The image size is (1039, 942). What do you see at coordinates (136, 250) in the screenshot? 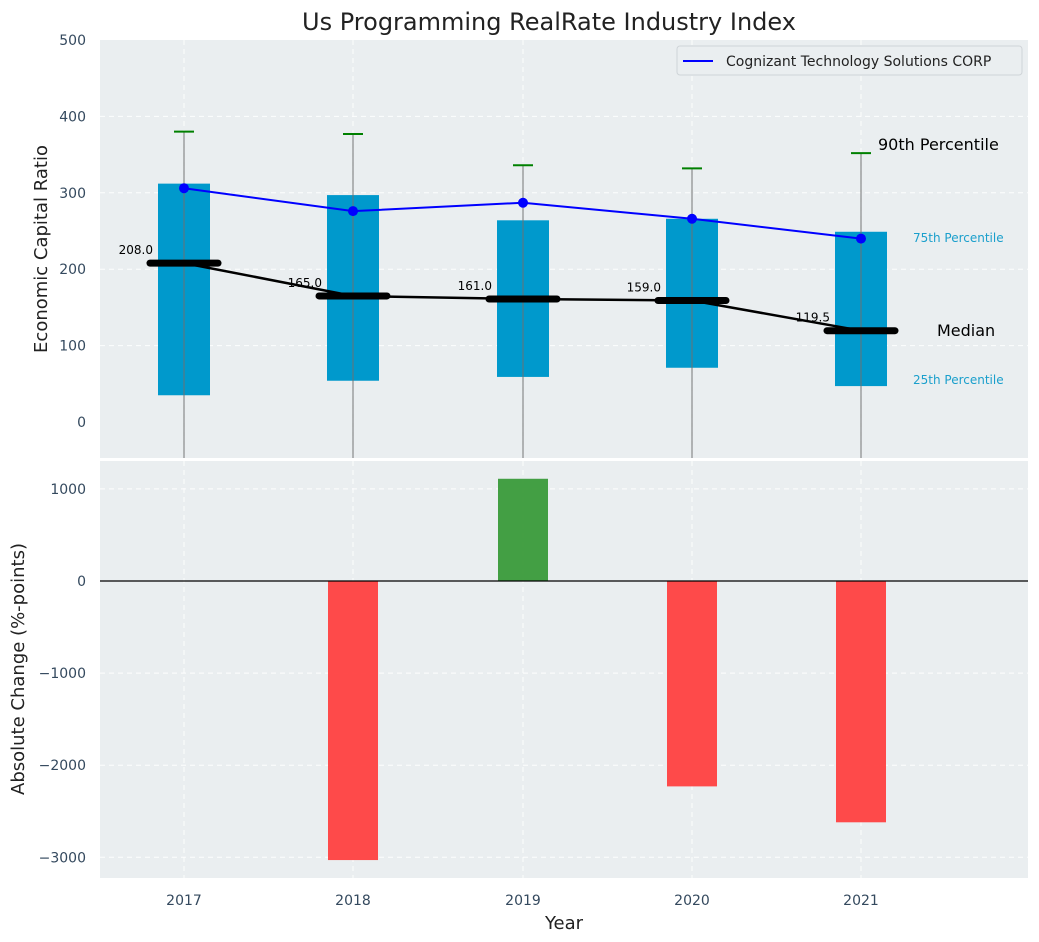
I see `median-value-label: 208.0` at bounding box center [136, 250].